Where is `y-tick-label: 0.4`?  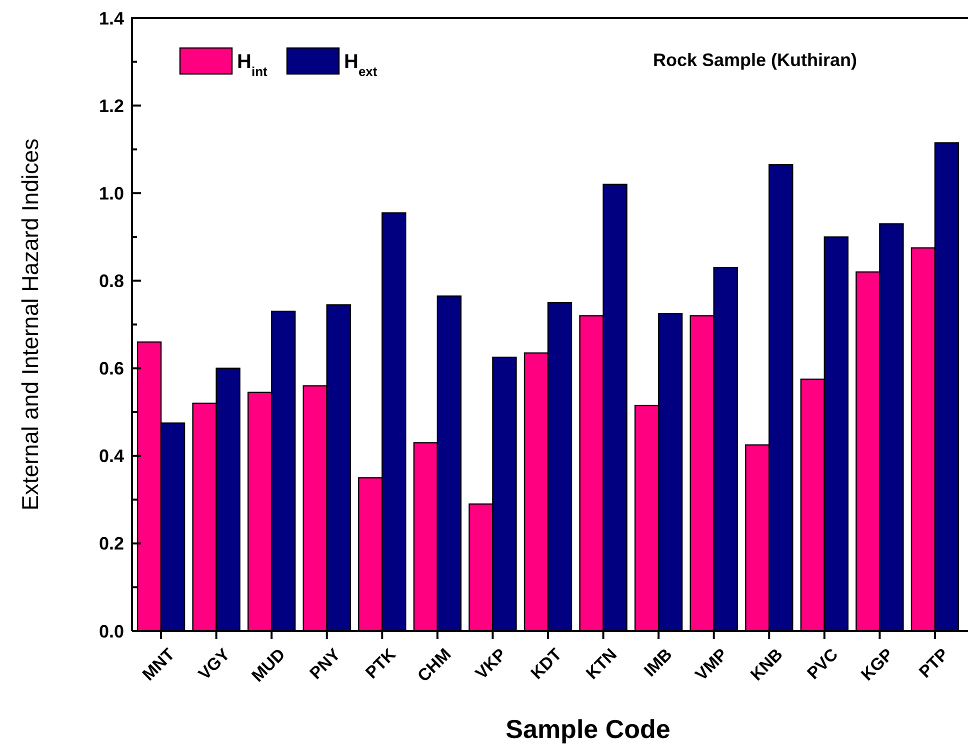 y-tick-label: 0.4 is located at coordinates (111, 456).